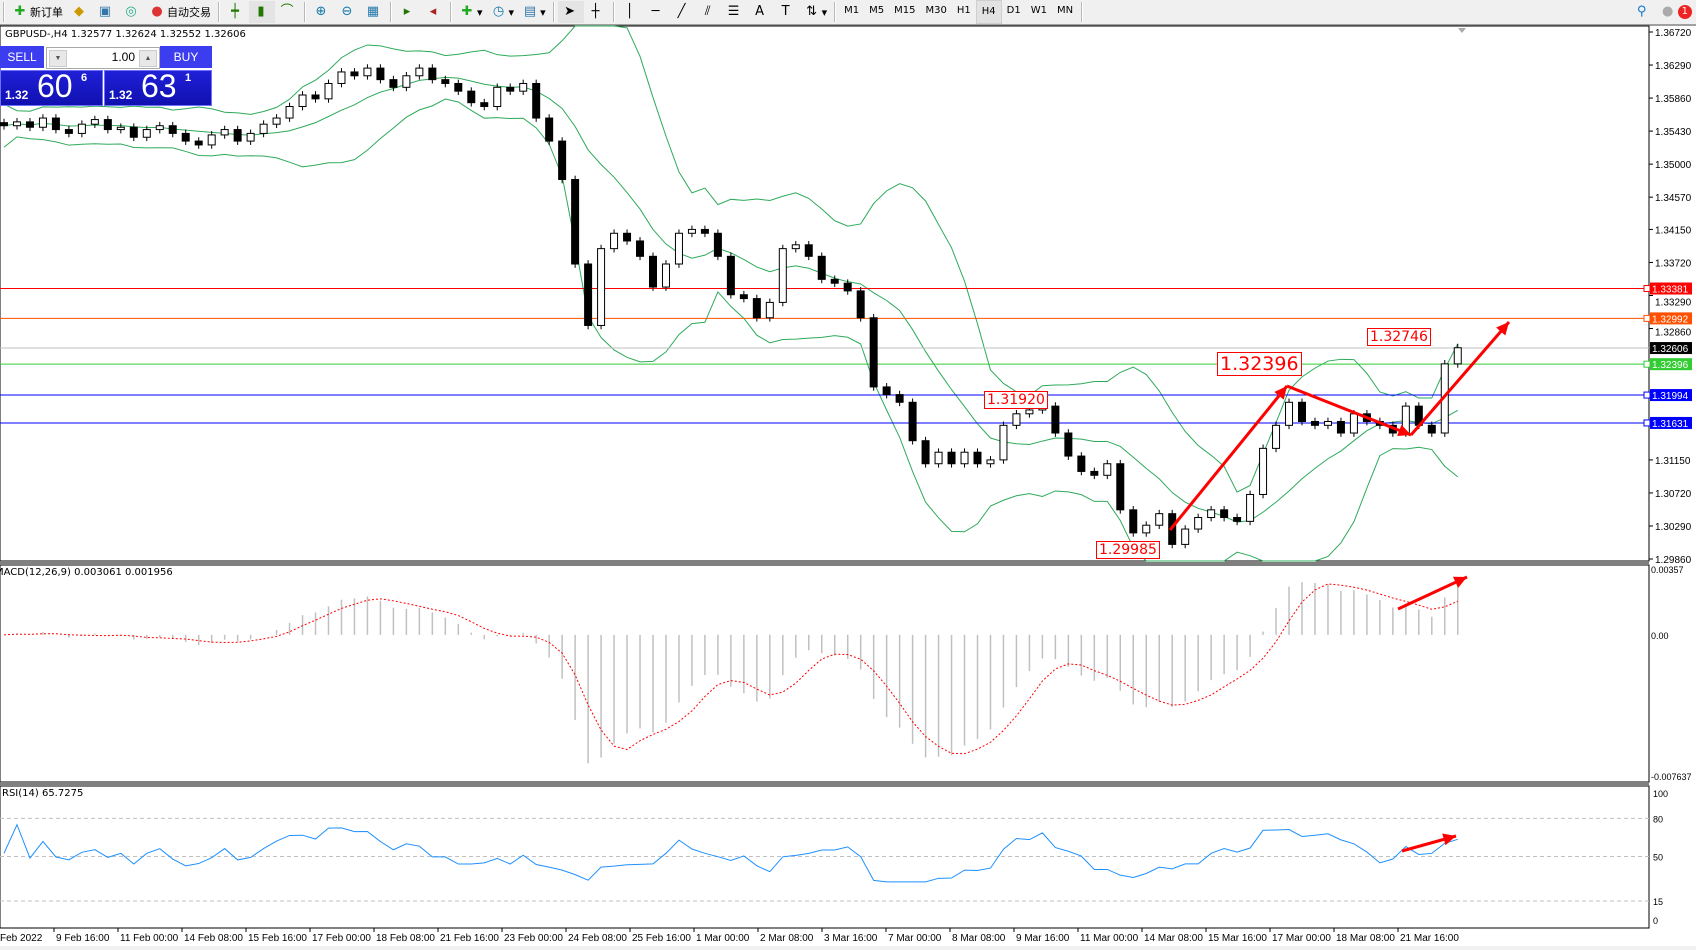  Describe the element at coordinates (1016, 400) in the screenshot. I see `annotation-label: 1.31920` at that location.